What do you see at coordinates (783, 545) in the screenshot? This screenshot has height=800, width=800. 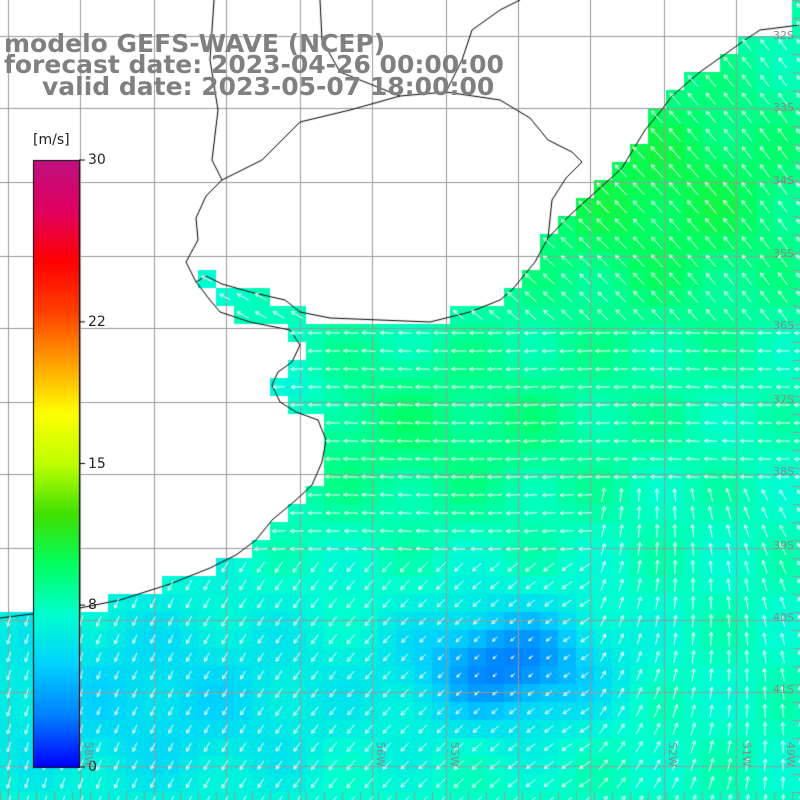 I see `latitude-label: 39S` at bounding box center [783, 545].